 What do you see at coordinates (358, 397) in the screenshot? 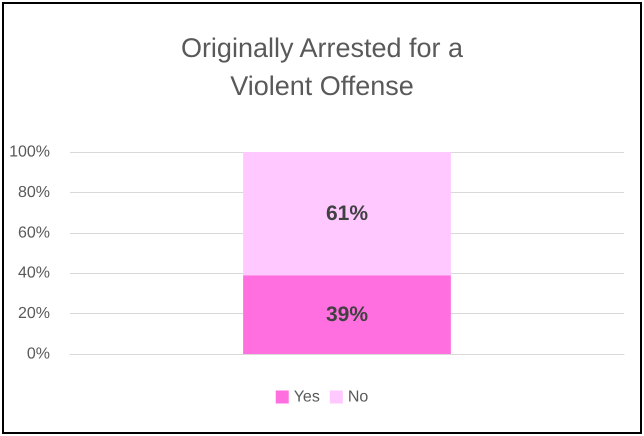
I see `legend-label: No` at bounding box center [358, 397].